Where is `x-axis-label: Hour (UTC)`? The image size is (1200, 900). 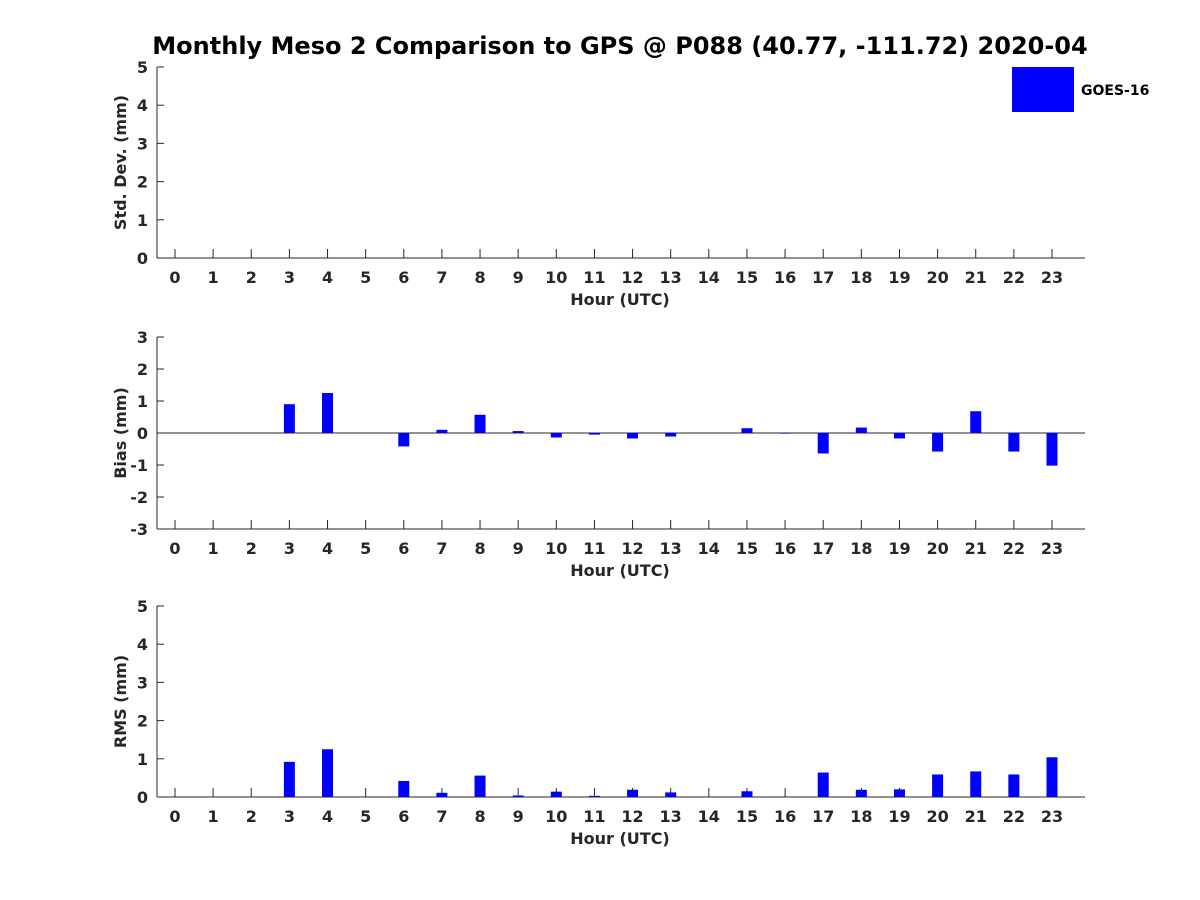
x-axis-label: Hour (UTC) is located at coordinates (620, 570).